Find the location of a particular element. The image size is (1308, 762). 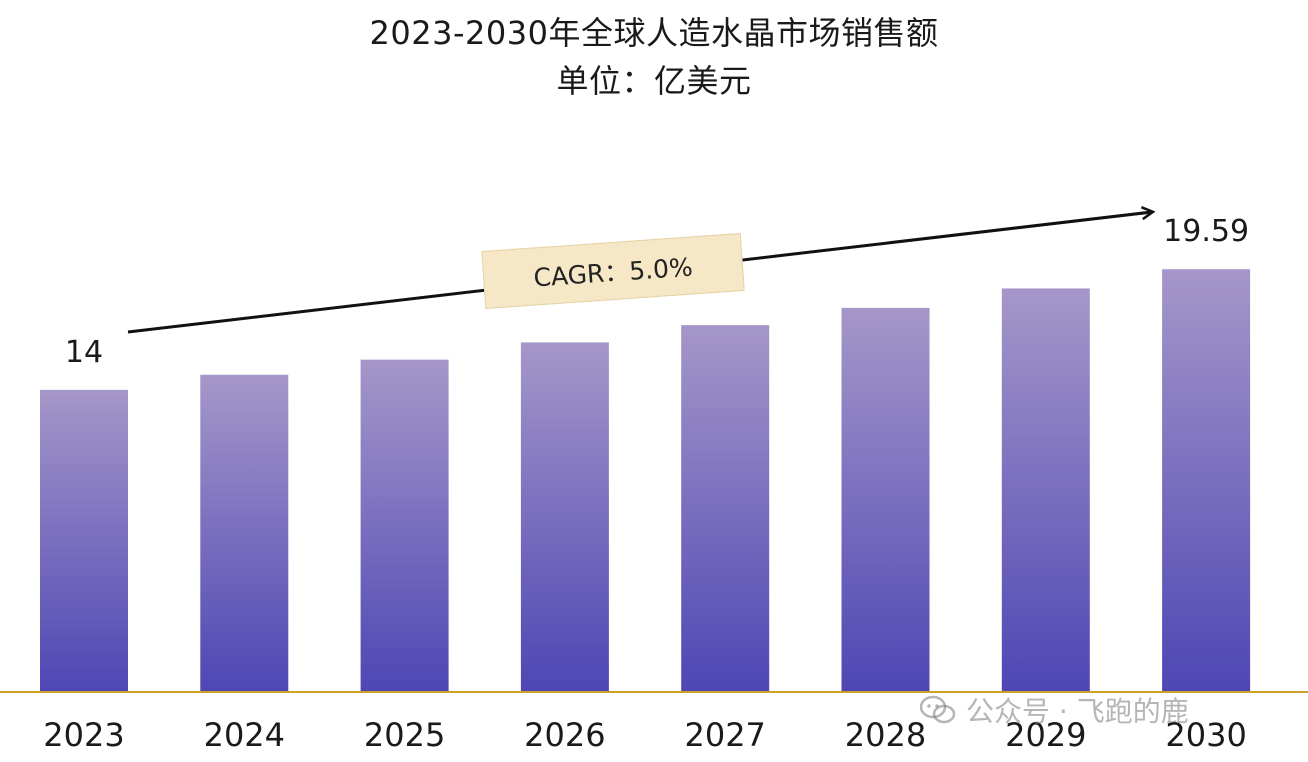

chart-subtitle: 单位：亿美元 is located at coordinates (654, 81).